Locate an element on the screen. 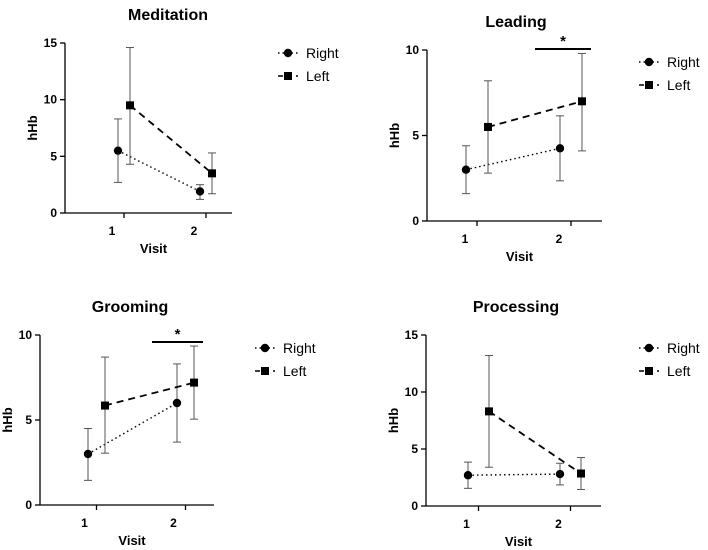  chart-title: Processing is located at coordinates (516, 307).